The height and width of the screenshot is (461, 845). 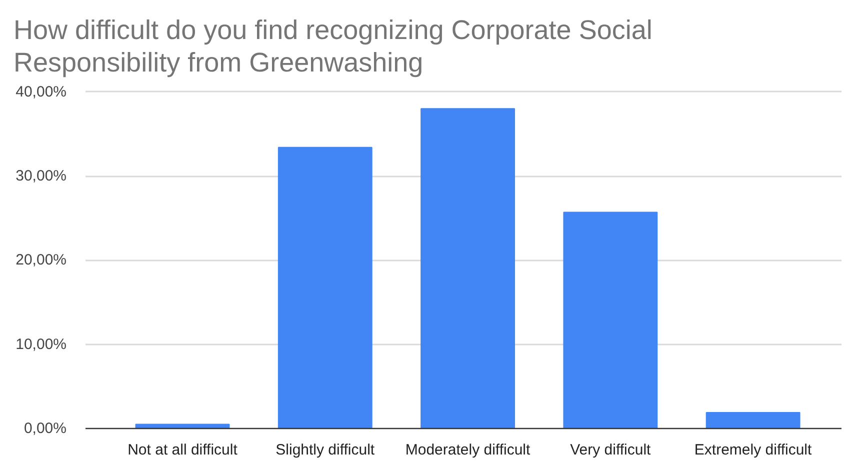 What do you see at coordinates (41, 260) in the screenshot?
I see `y-tick-label: 20,00%` at bounding box center [41, 260].